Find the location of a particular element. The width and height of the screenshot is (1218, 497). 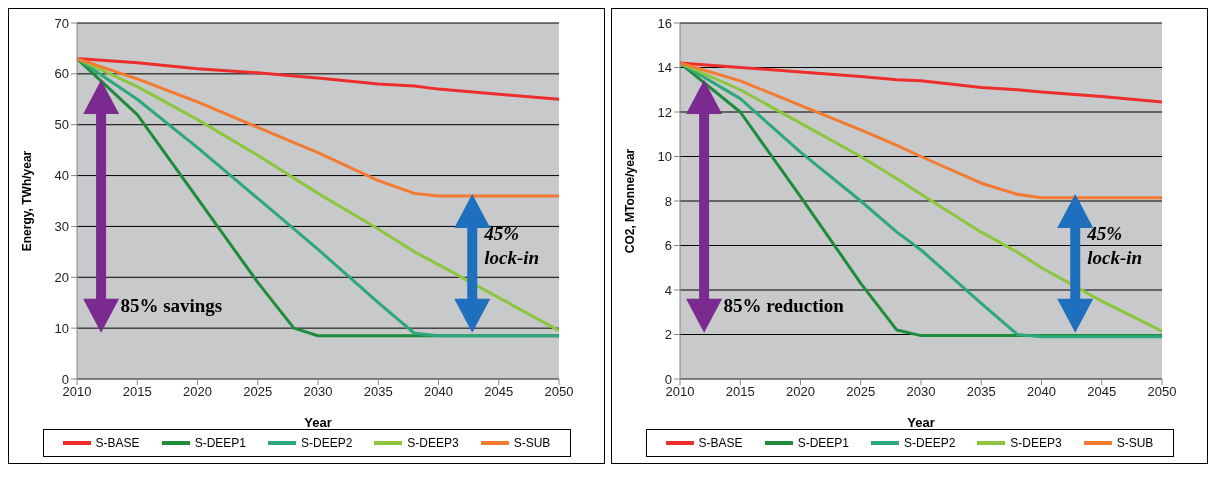

y-tick-label: 6 is located at coordinates (668, 246).